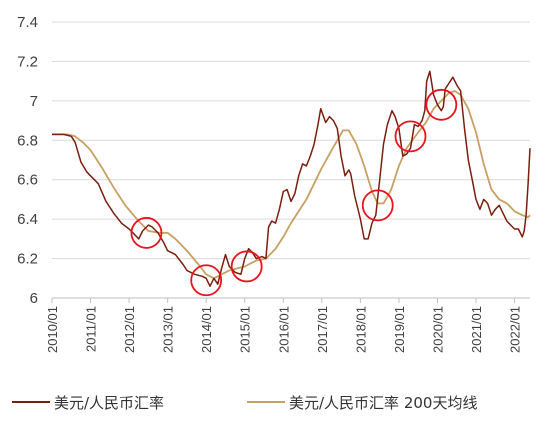  What do you see at coordinates (27, 160) in the screenshot?
I see `y-axis-ticks: 6 6.2 6.4 6.6 6.8 7 7.2 7.4` at bounding box center [27, 160].